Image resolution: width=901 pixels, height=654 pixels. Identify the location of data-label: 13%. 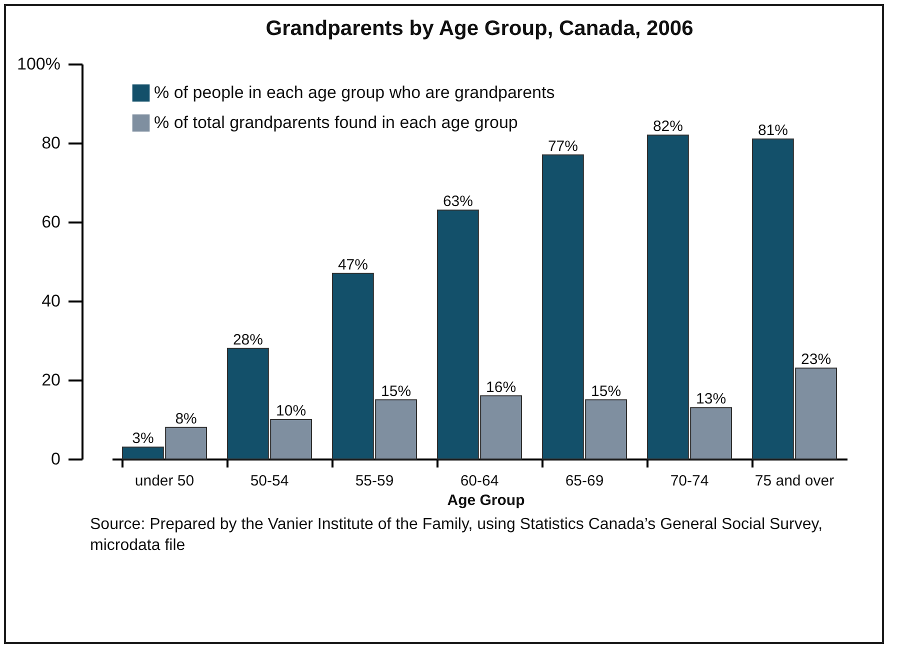
(711, 399).